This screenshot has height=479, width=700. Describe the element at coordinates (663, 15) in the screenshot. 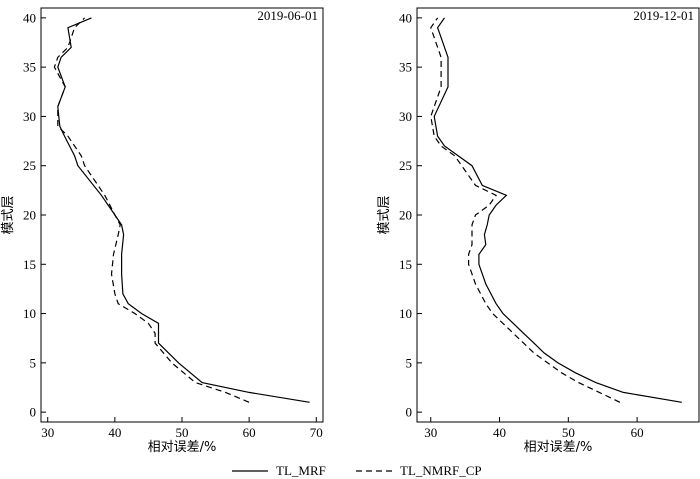

I see `panel-date-label: 2019-12-01` at that location.